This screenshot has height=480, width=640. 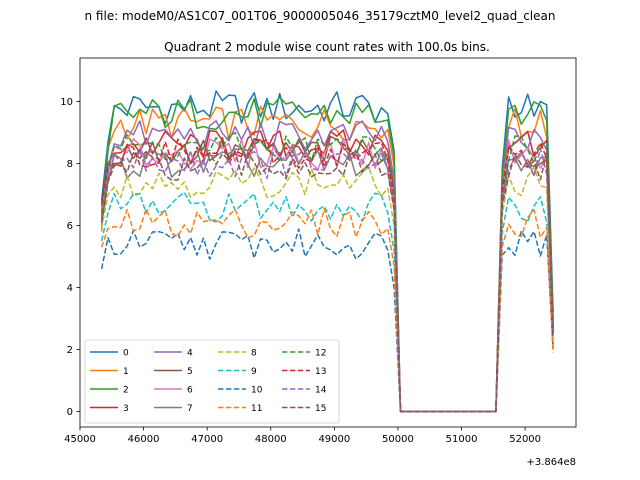 What do you see at coordinates (302, 436) in the screenshot?
I see `x-axis: 45000 46000 47000 48000 49000 50000 51000 52000` at bounding box center [302, 436].